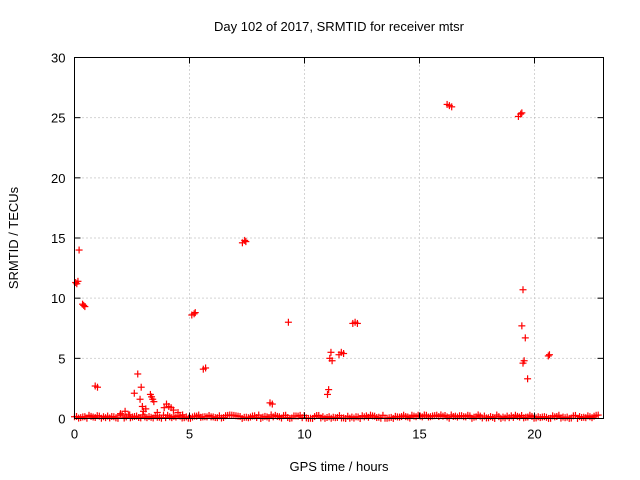 This screenshot has width=640, height=480. I want to click on y-tick-label: 20, so click(58, 178).